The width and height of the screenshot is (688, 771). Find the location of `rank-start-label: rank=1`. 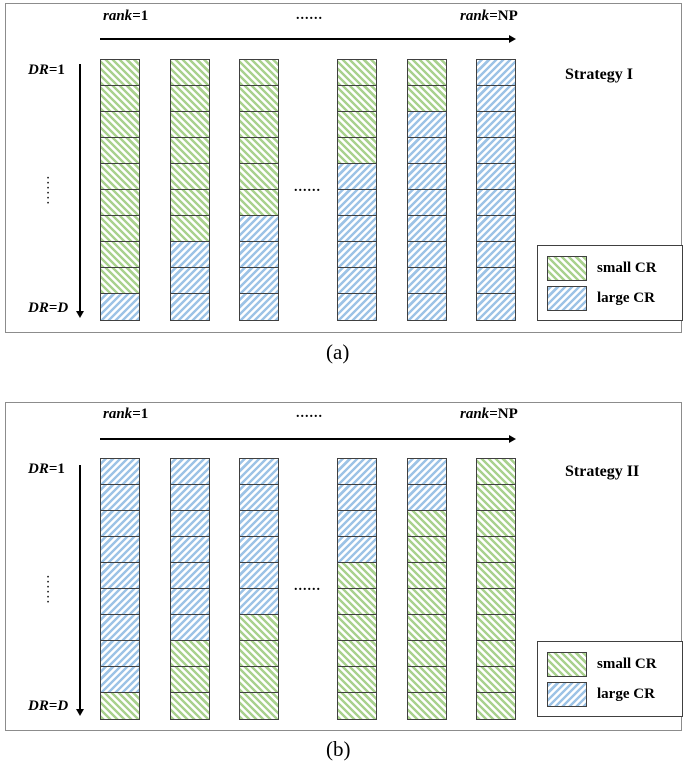

rank-start-label: rank=1 is located at coordinates (126, 414).